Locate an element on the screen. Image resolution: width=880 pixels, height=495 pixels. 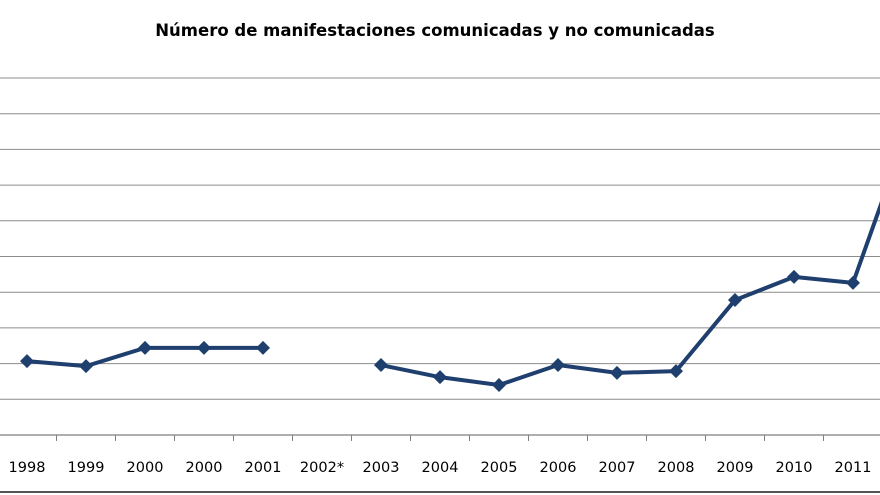
x-tick-label: 2005 is located at coordinates (499, 468).